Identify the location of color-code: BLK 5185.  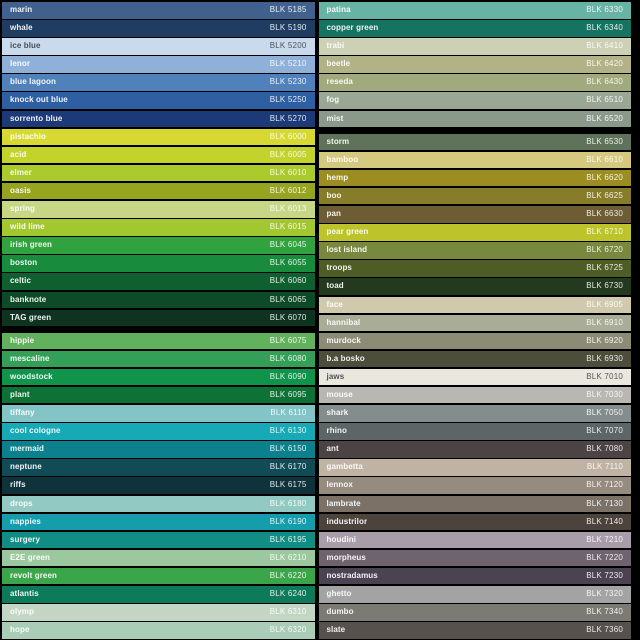
(288, 9).